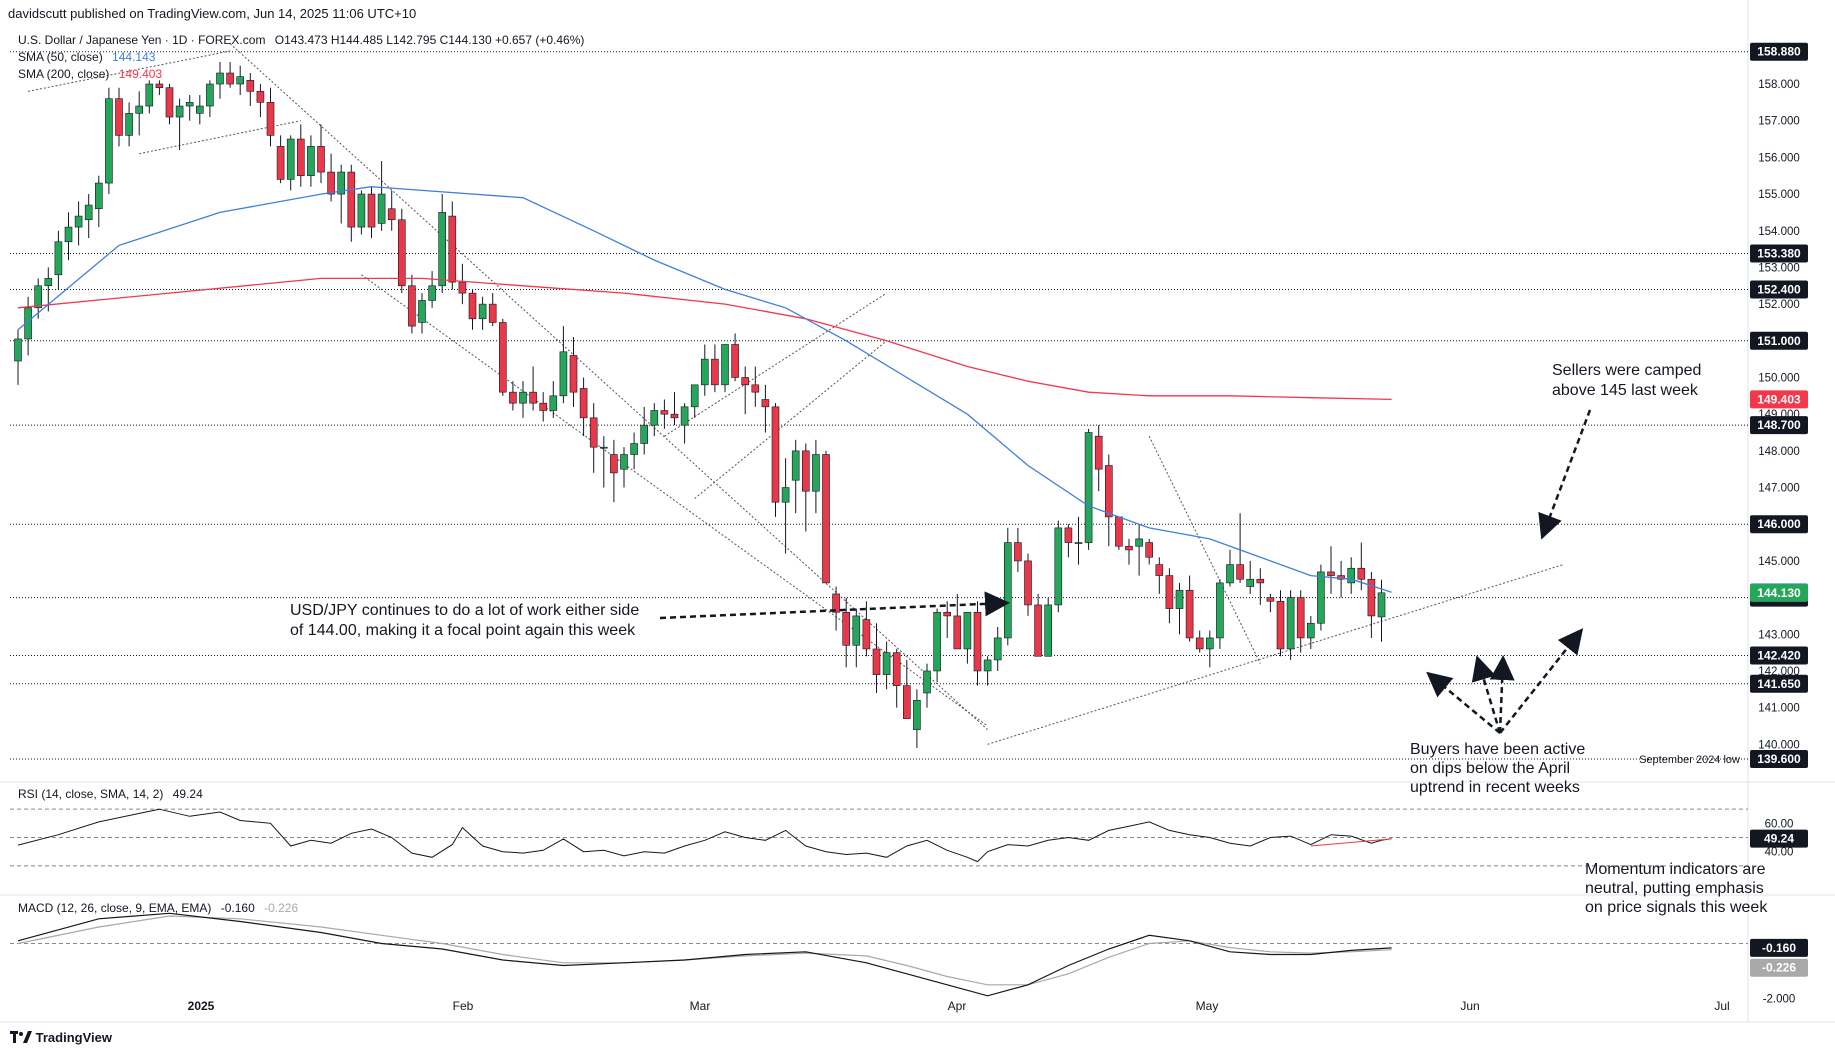 The width and height of the screenshot is (1835, 1057). What do you see at coordinates (134, 57) in the screenshot?
I see `sma50-value: 144.143` at bounding box center [134, 57].